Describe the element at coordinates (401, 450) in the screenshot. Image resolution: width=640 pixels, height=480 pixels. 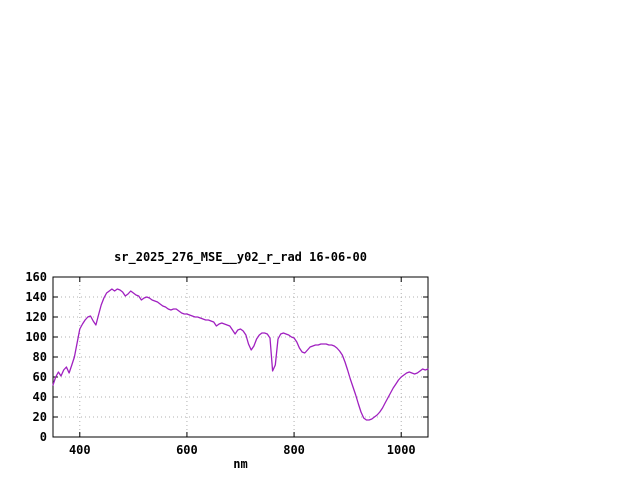
I see `x-tick-label: 1000` at that location.